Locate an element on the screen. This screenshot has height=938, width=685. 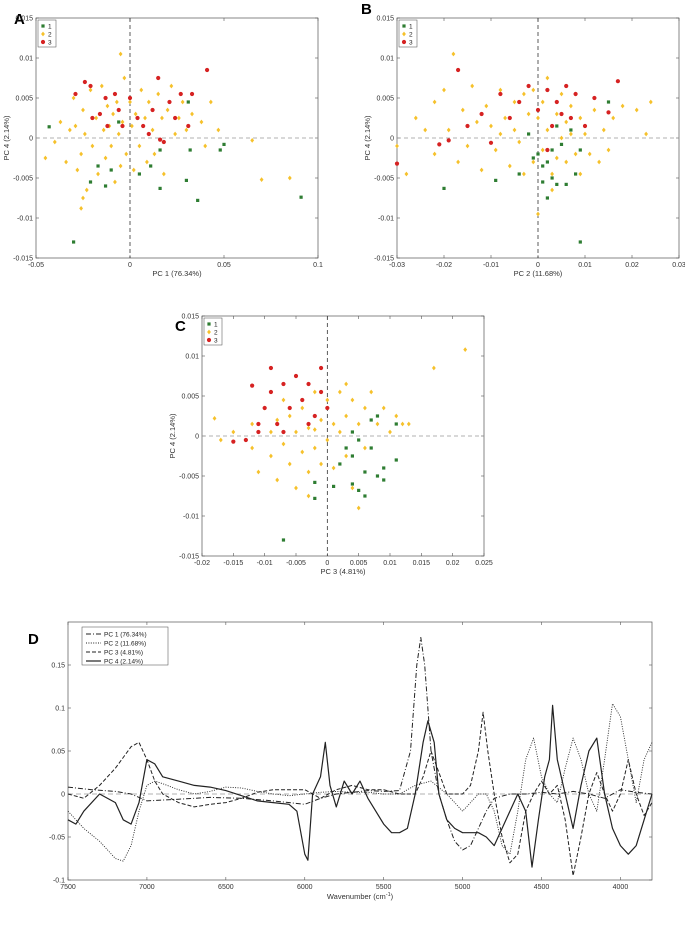
legend: 123 is located at coordinates (408, 33).